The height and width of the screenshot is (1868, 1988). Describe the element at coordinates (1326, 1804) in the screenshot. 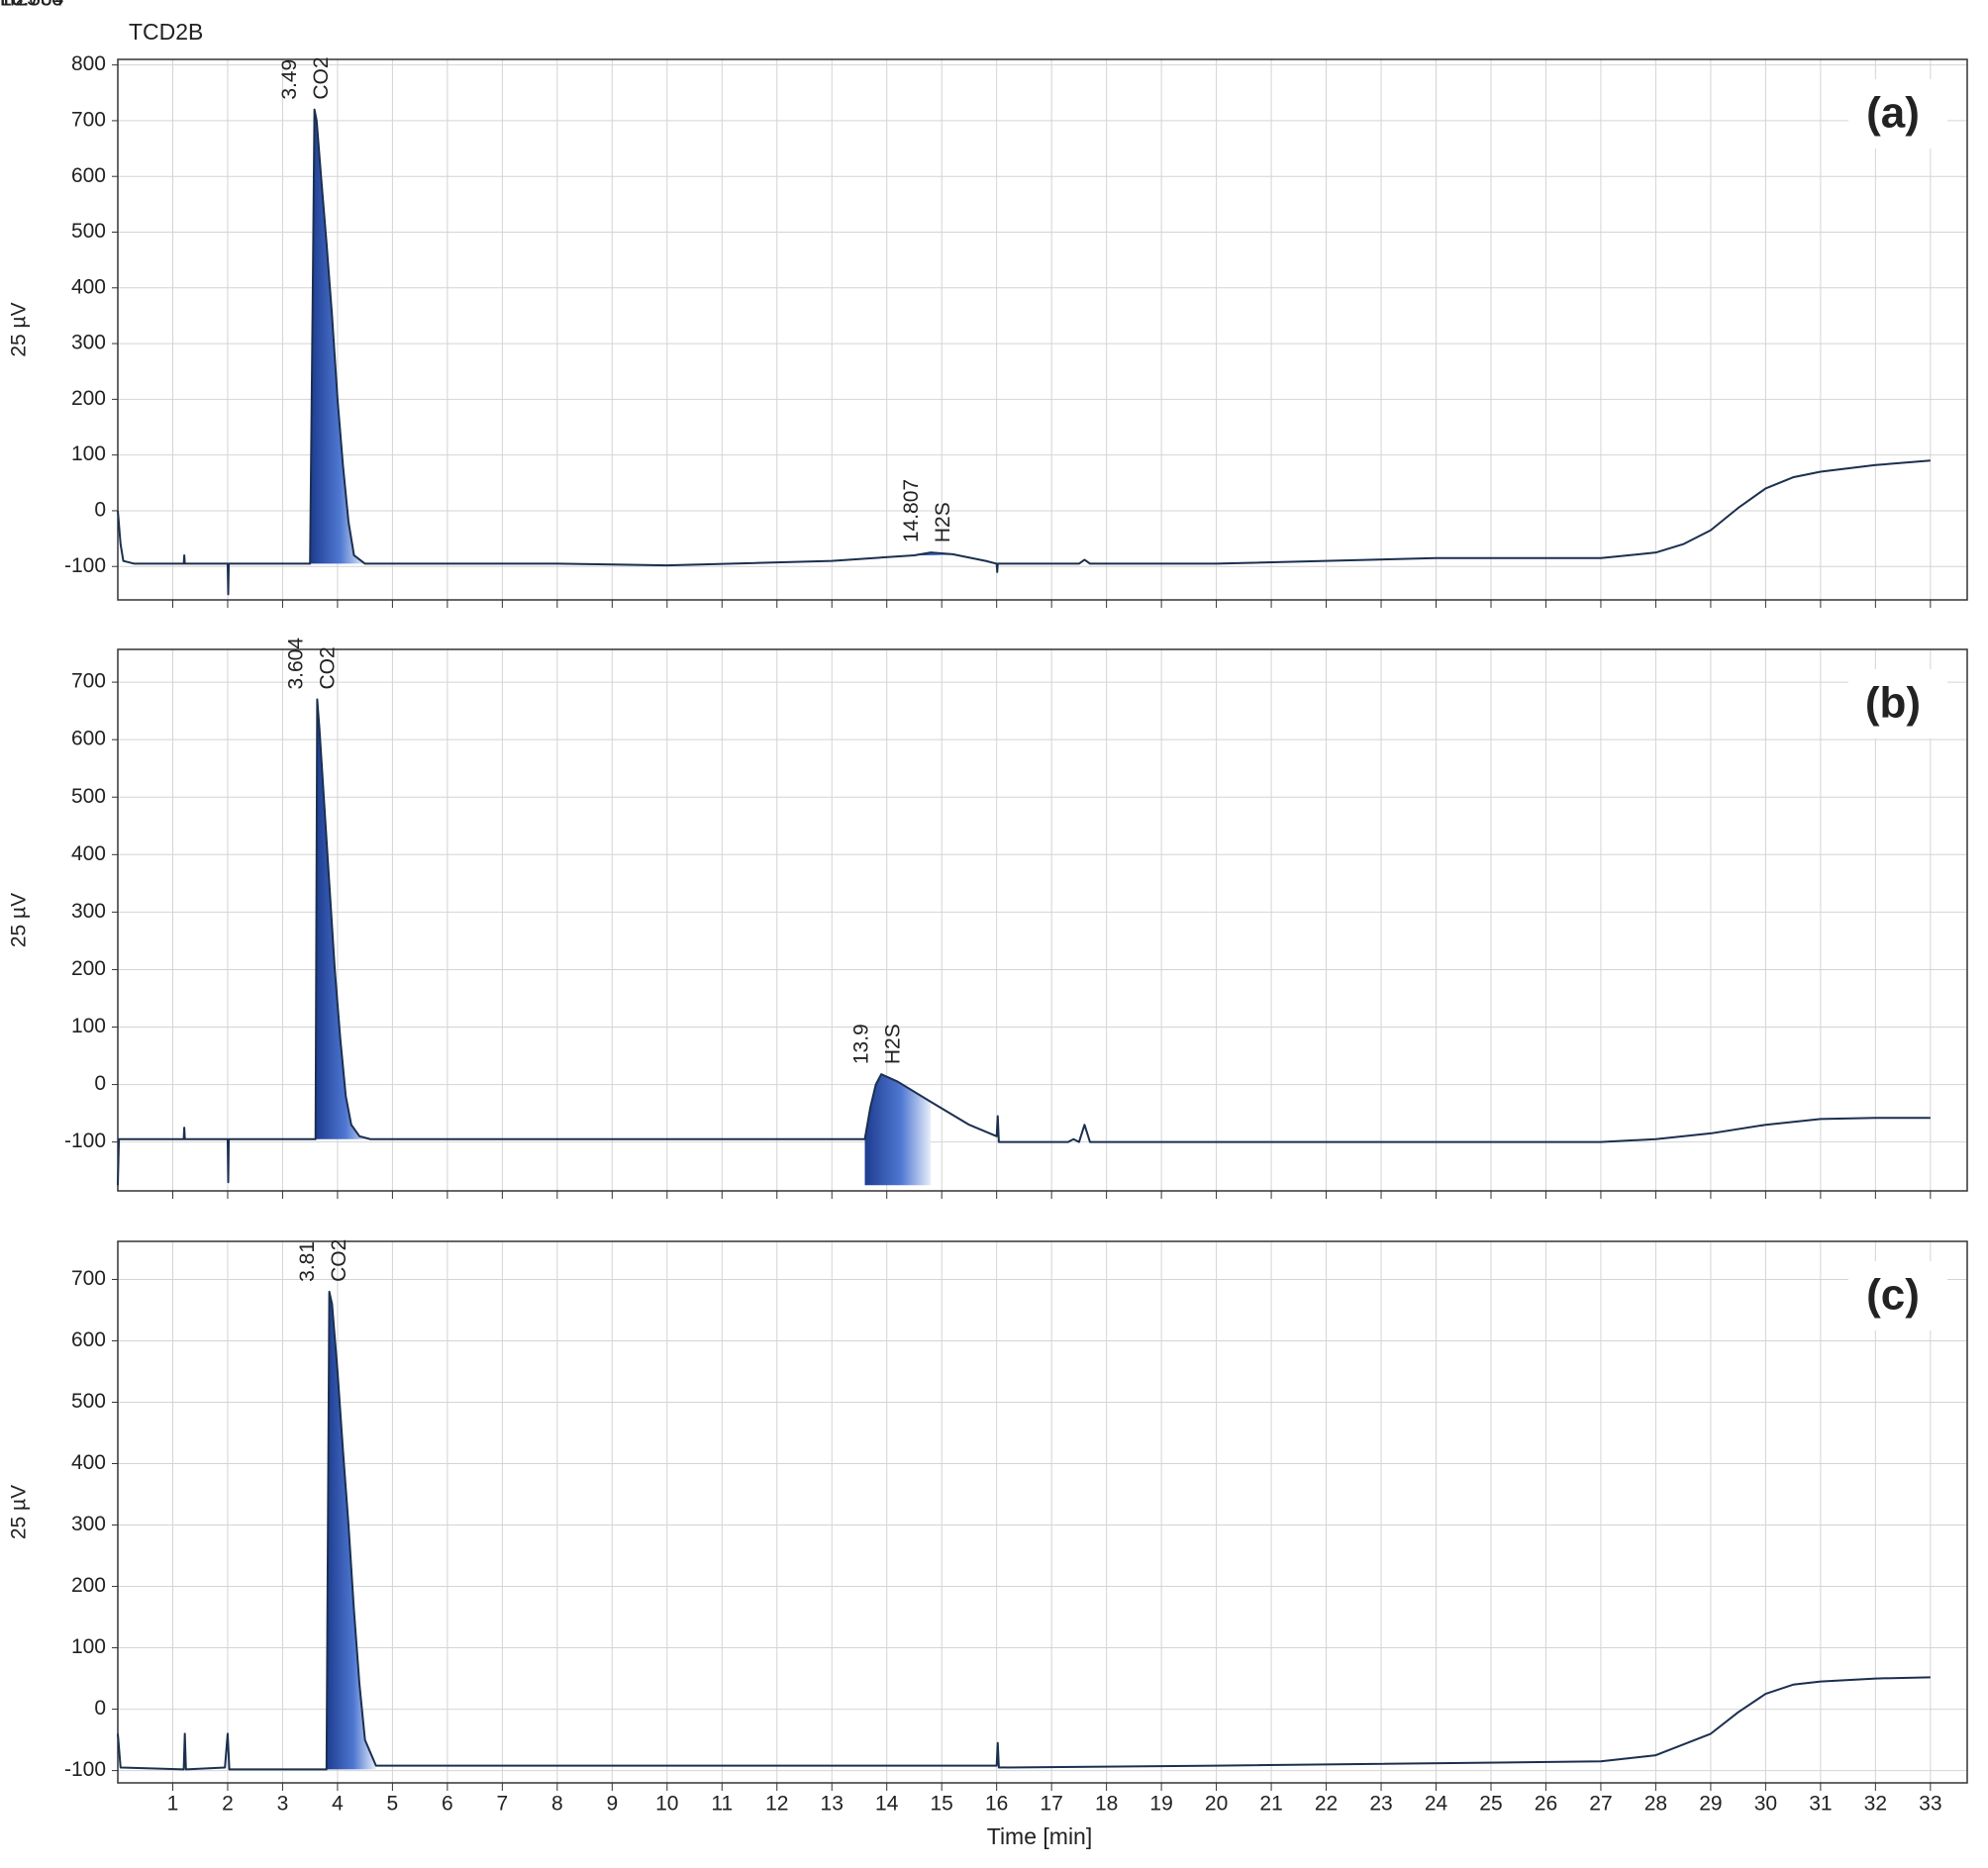

I see `x-tick-label: 22` at that location.